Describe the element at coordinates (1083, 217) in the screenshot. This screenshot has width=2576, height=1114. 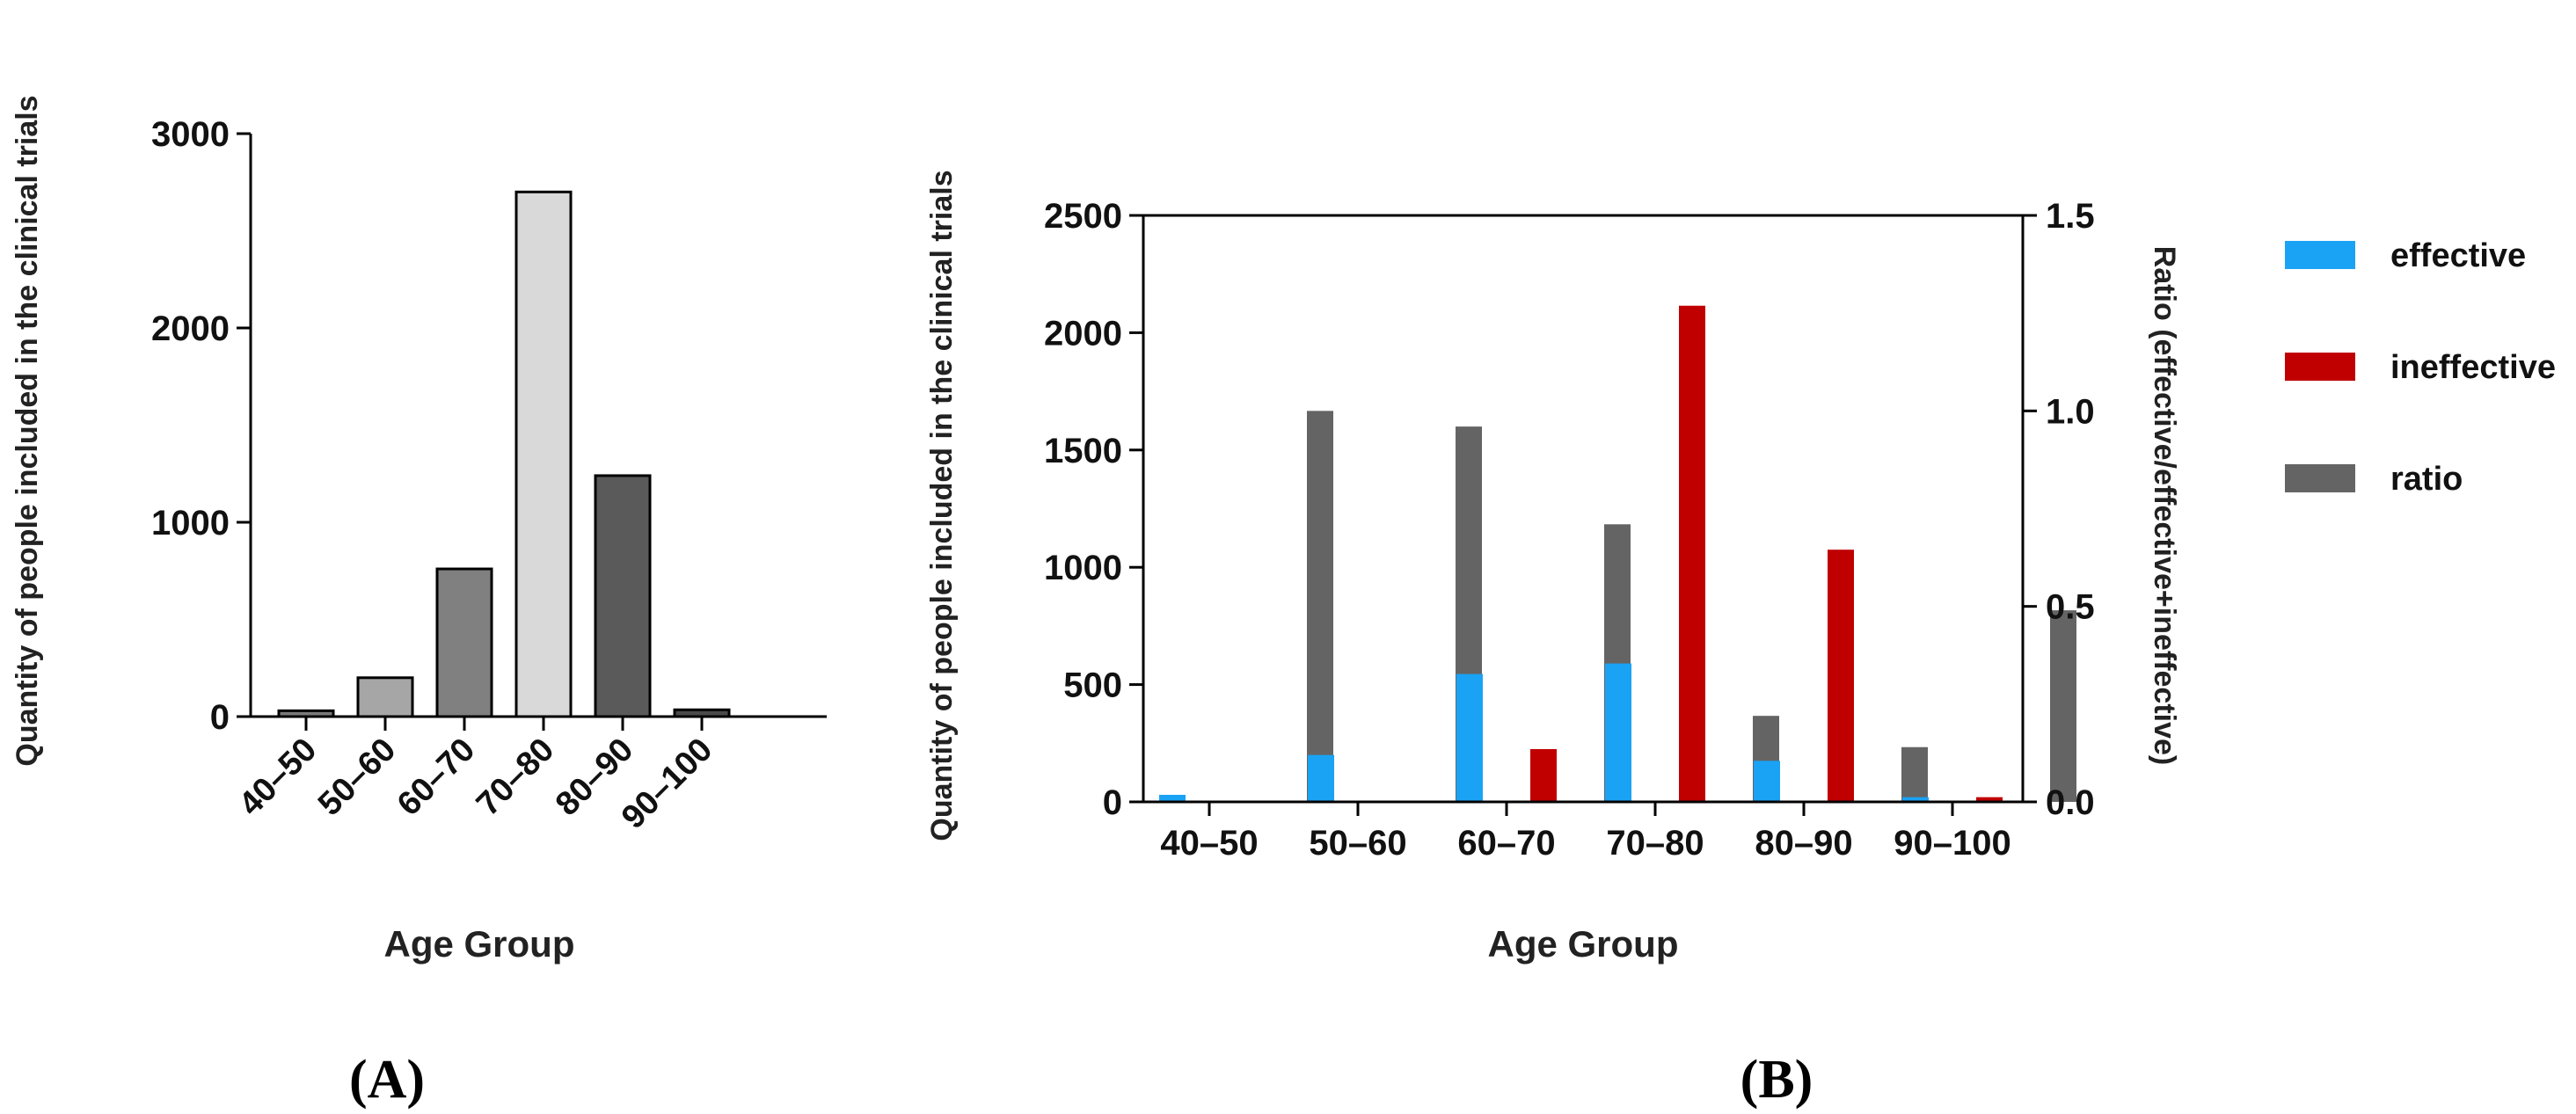
I see `panel-b-ytick-label: 2500` at that location.